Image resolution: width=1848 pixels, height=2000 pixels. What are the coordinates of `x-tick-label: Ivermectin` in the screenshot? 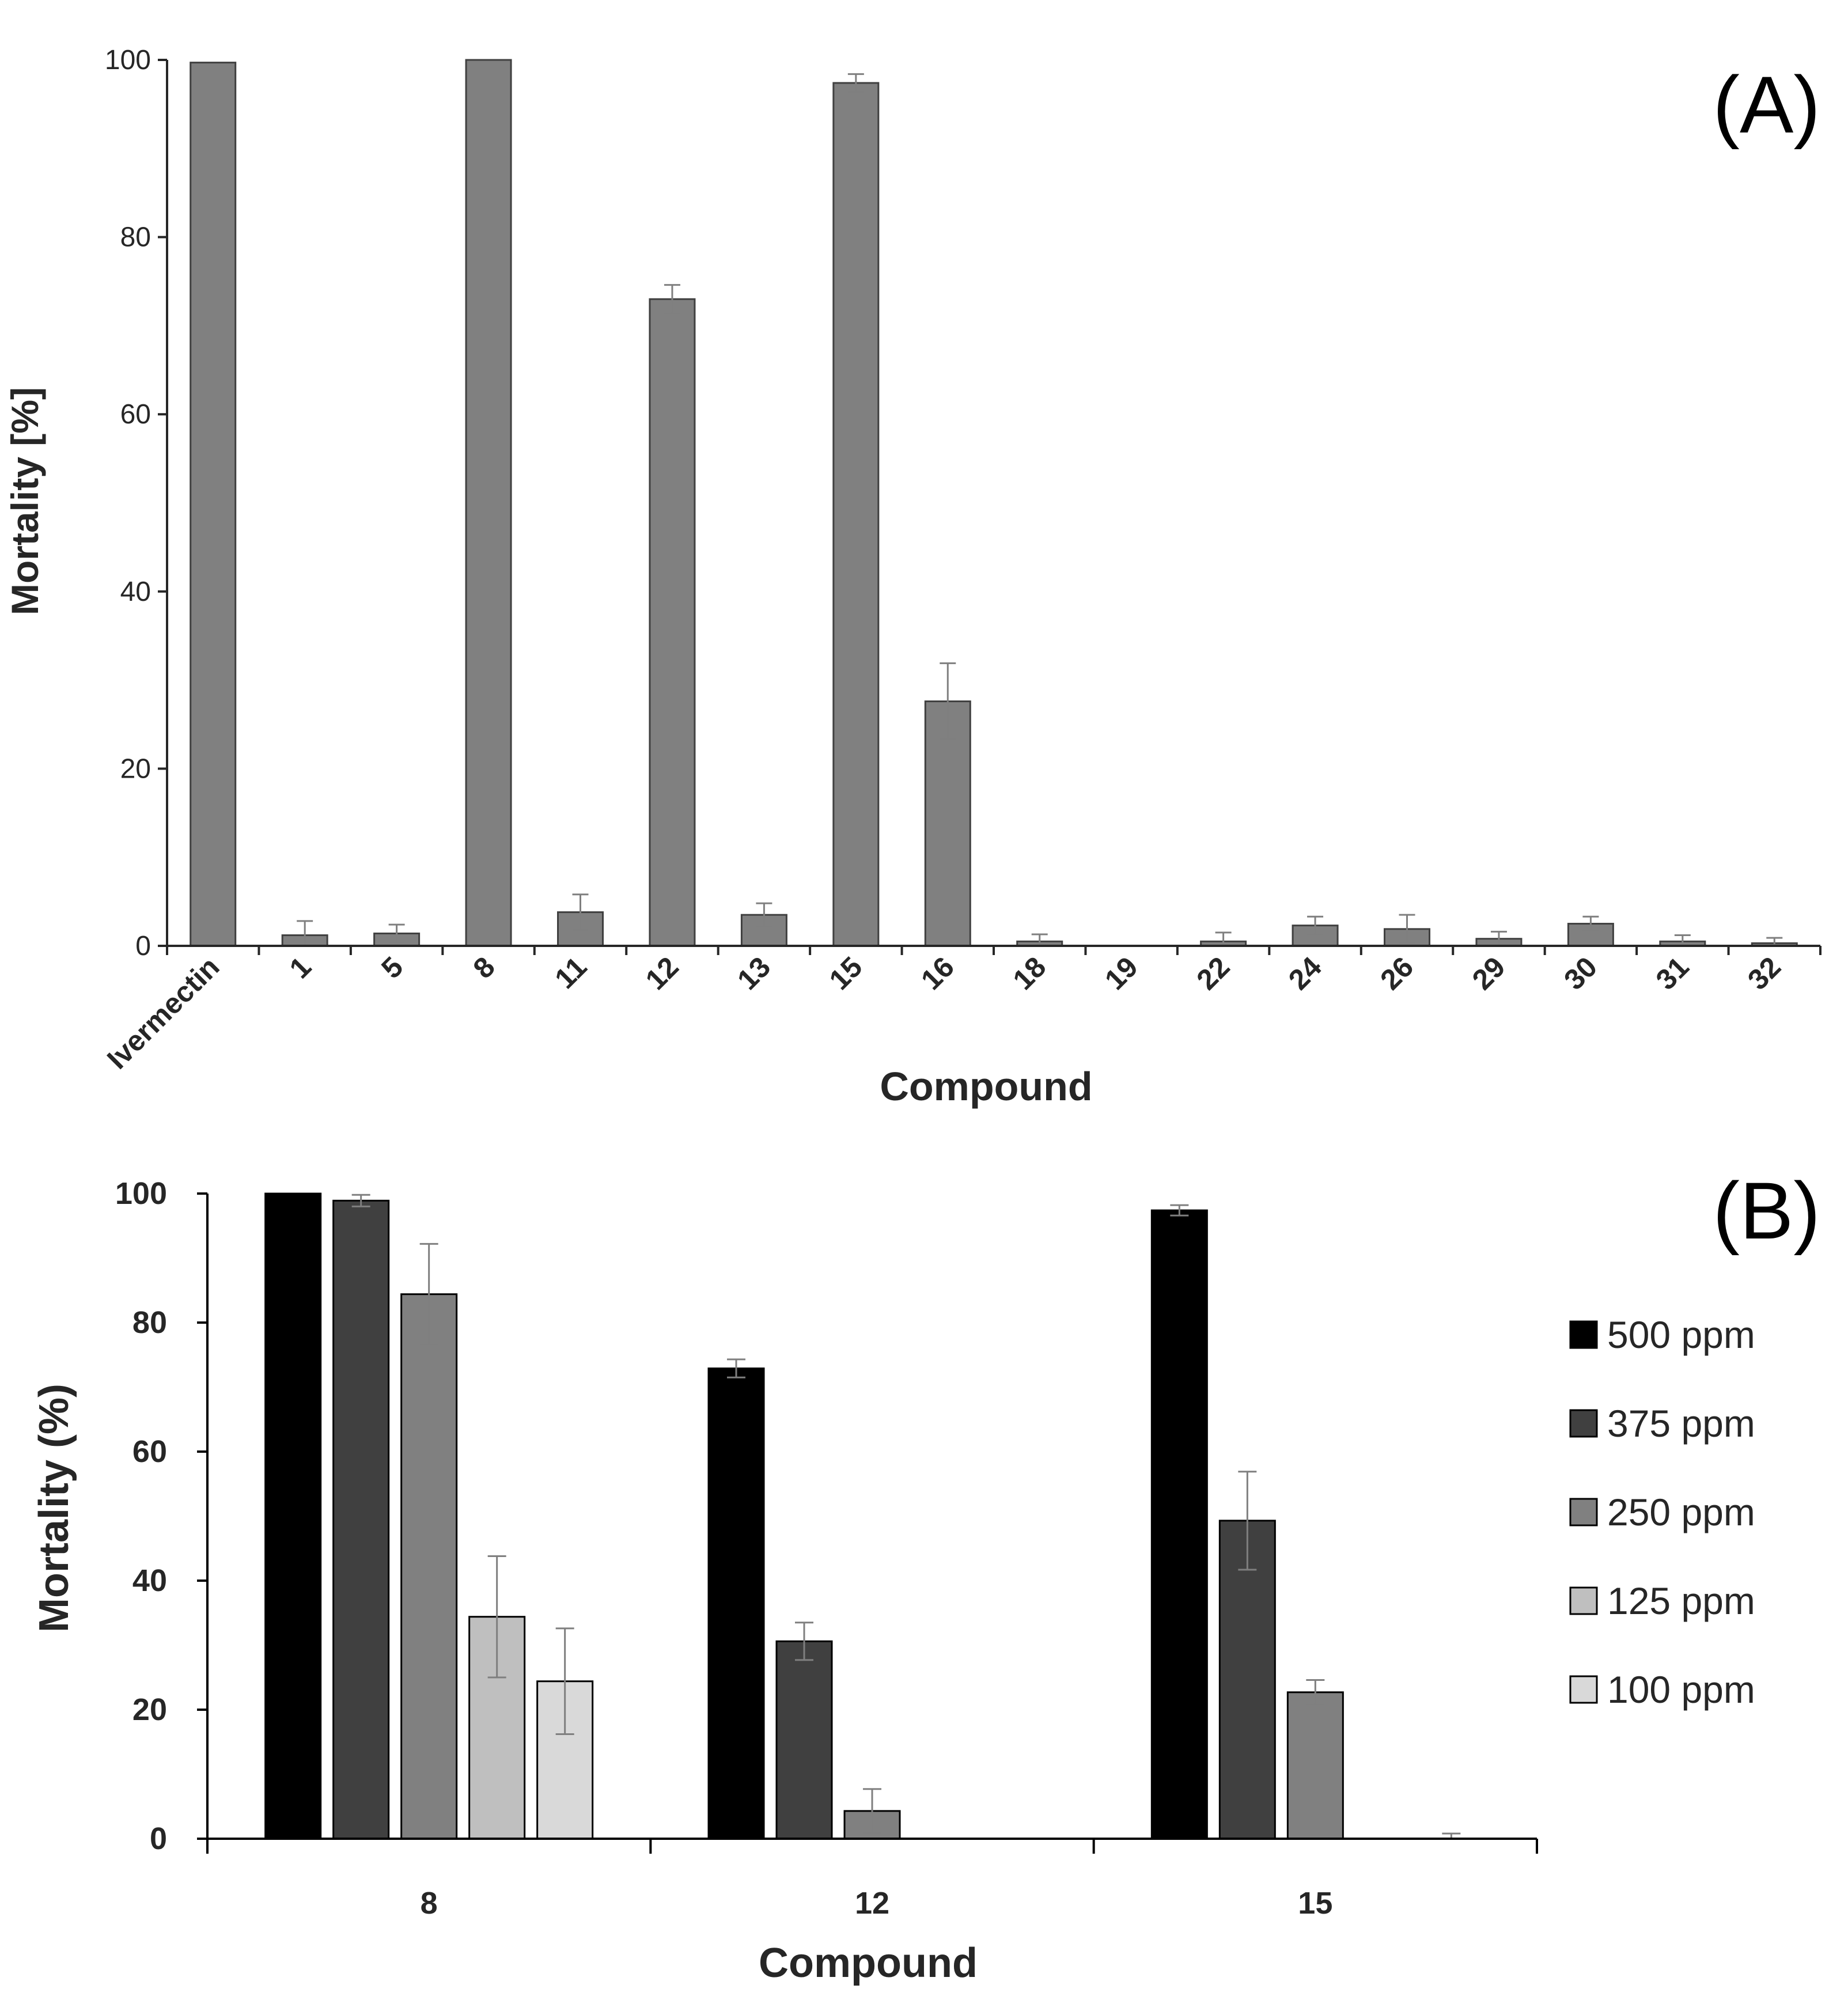 It's located at (163, 1012).